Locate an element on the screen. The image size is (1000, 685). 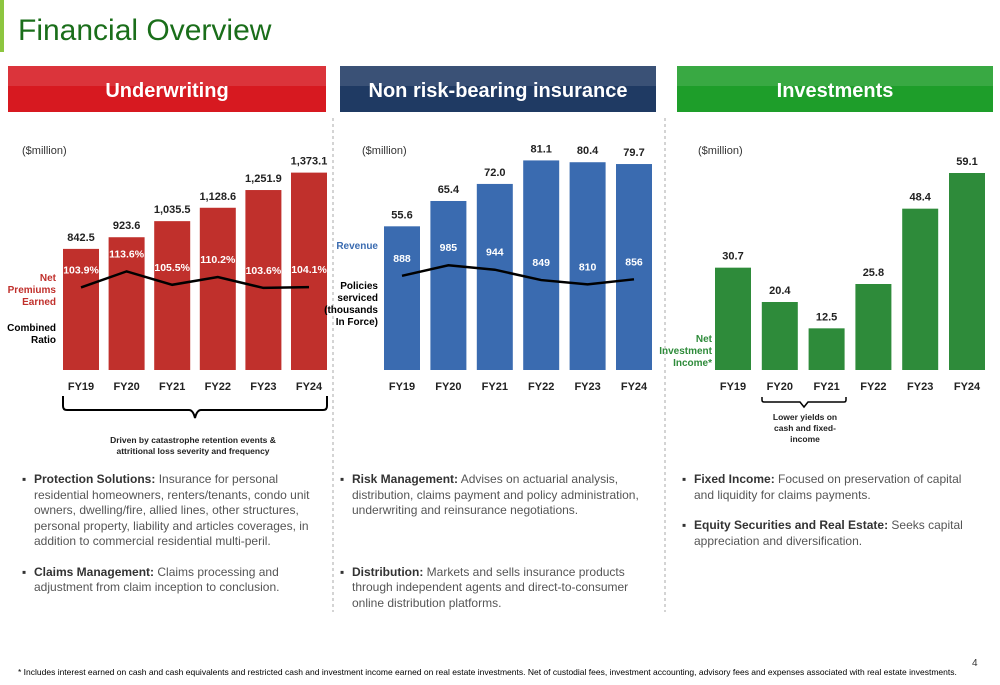
line-value-label: 104.1% is located at coordinates (309, 270).